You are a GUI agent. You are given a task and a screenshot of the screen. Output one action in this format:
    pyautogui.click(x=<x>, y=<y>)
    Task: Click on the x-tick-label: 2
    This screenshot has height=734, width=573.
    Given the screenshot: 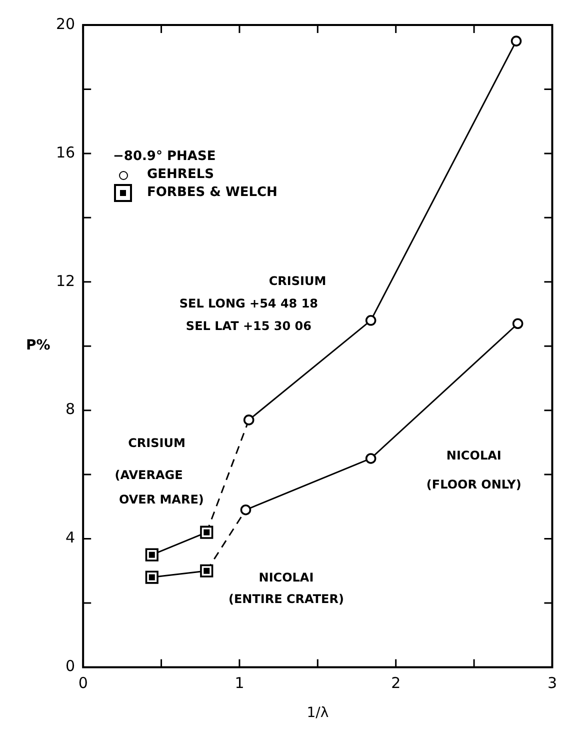 What is the action you would take?
    pyautogui.click(x=396, y=683)
    